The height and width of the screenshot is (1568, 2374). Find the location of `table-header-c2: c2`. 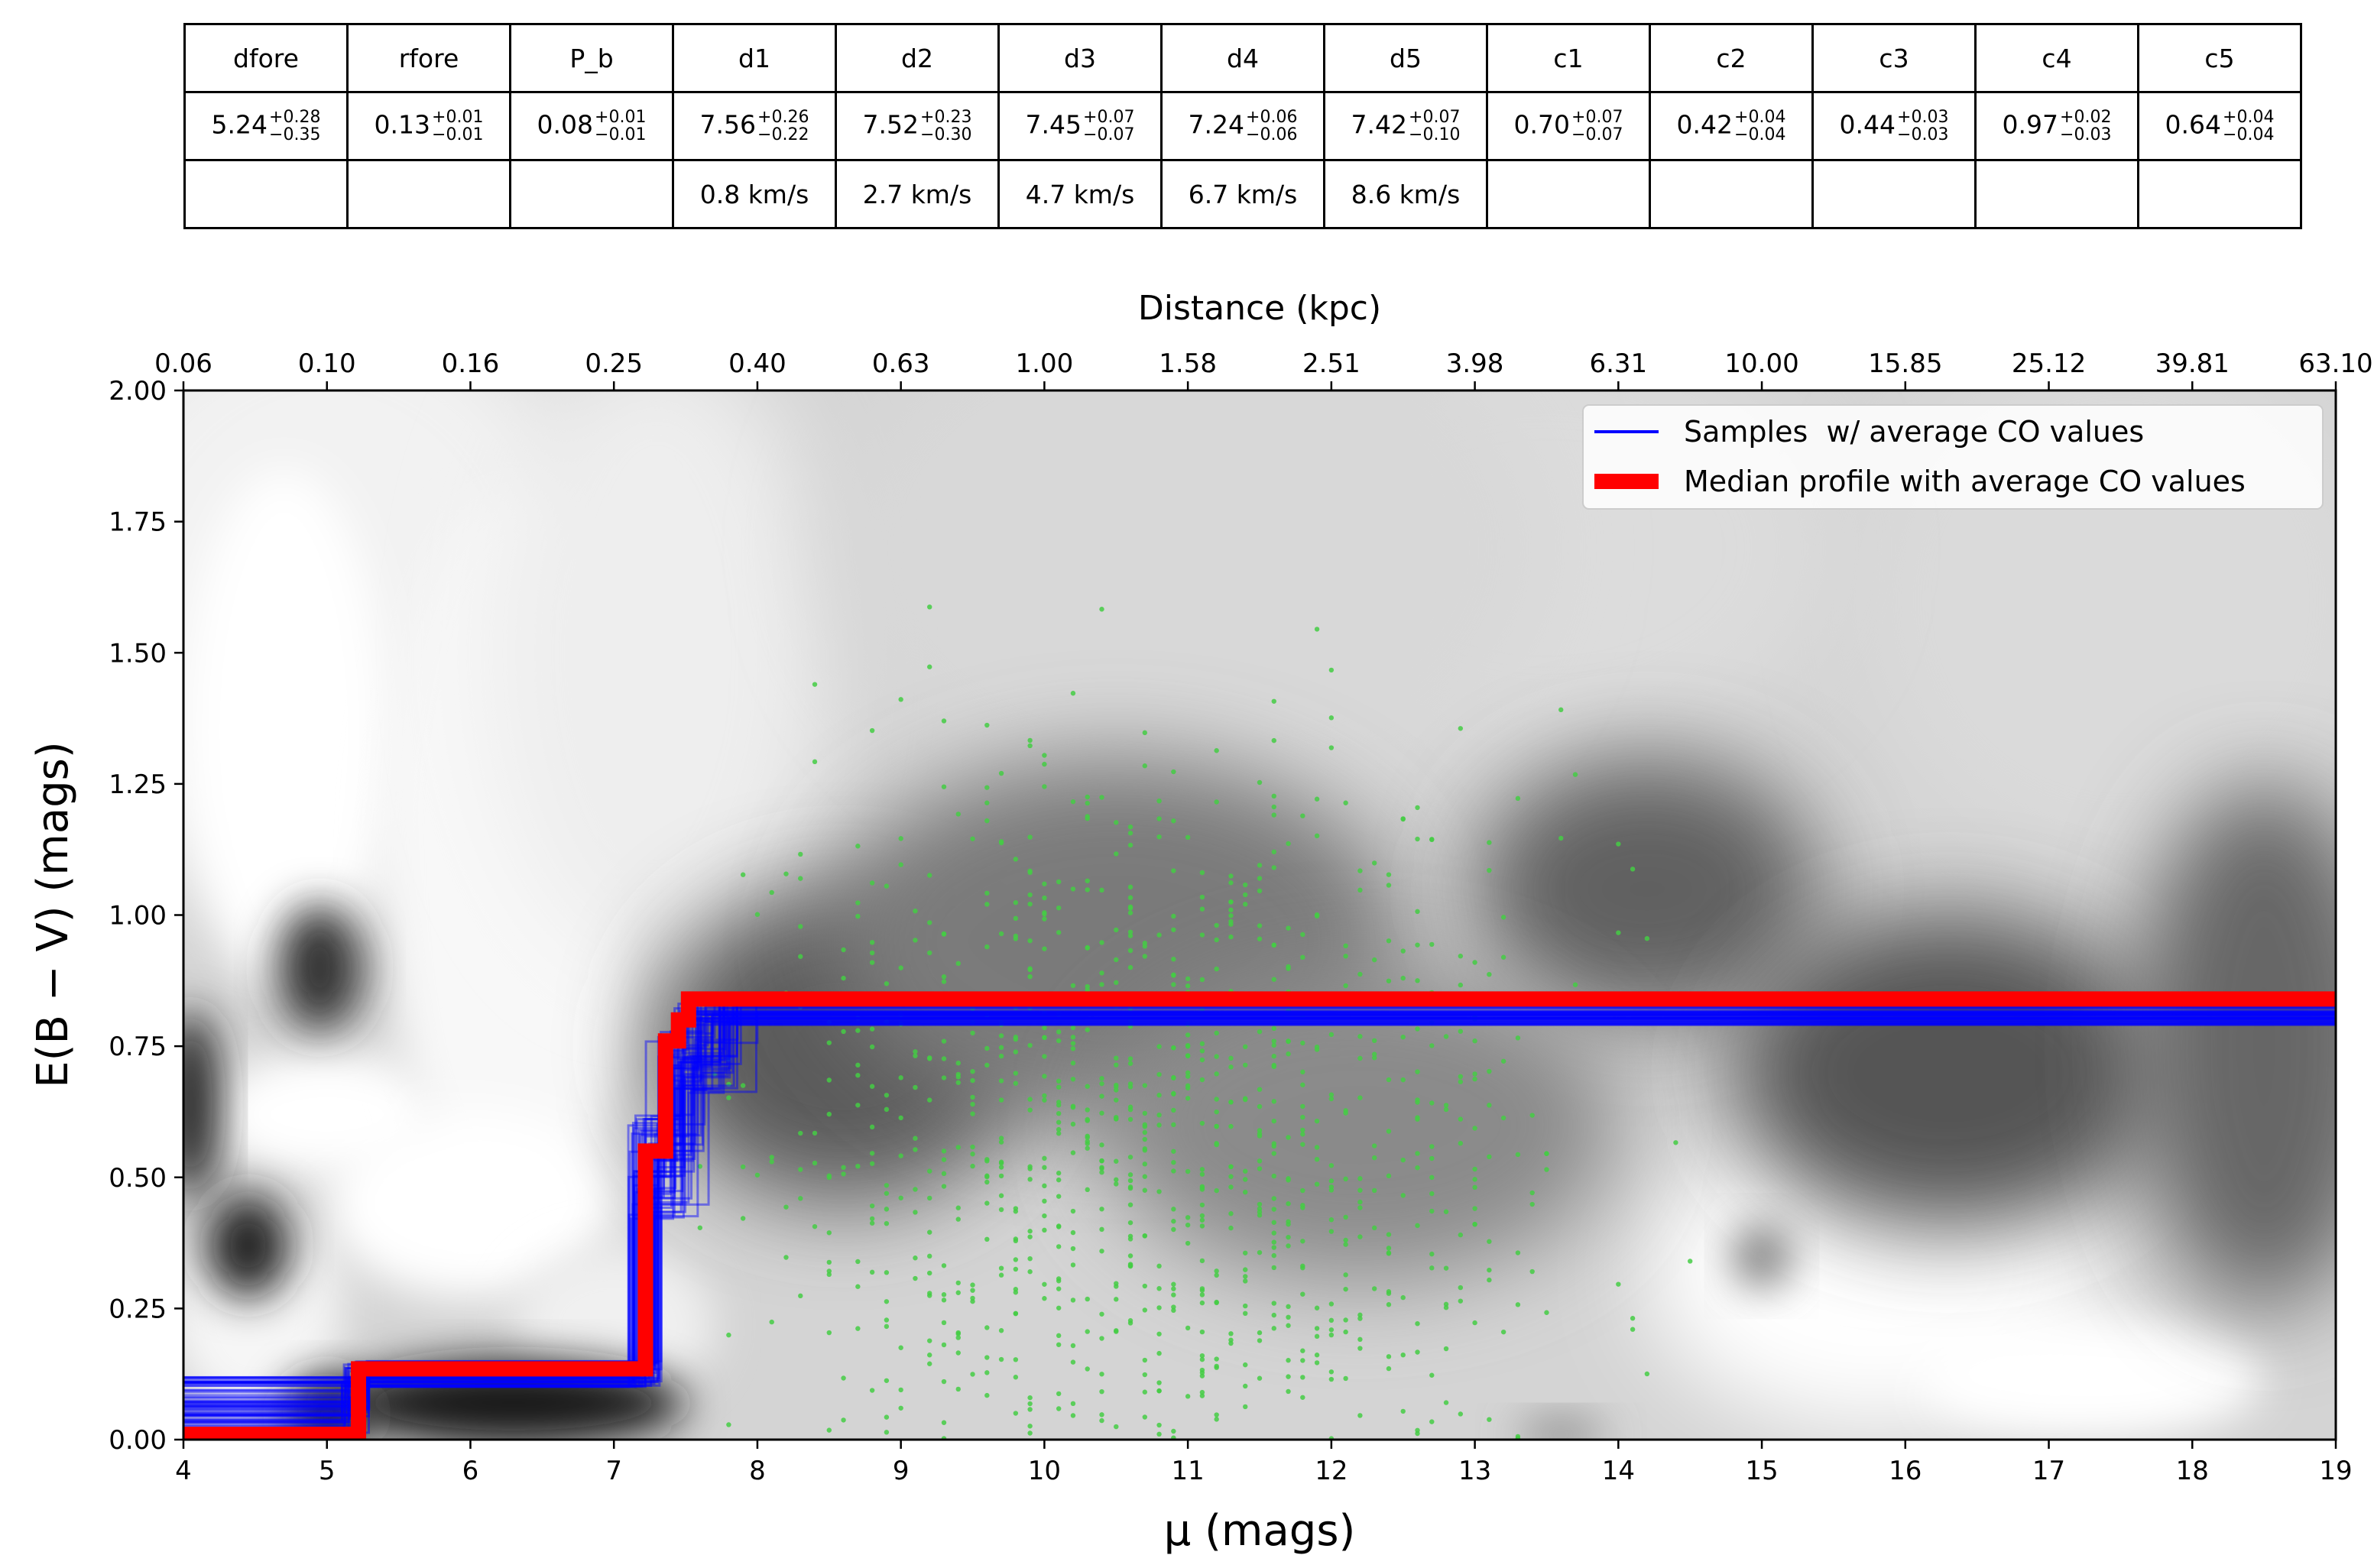

table-header-c2: c2 is located at coordinates (1732, 58).